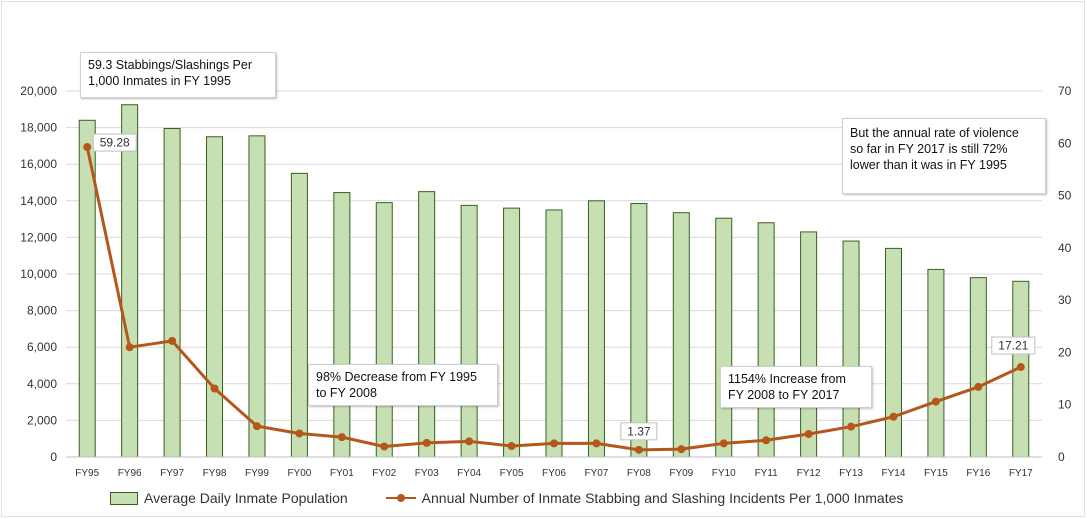 The image size is (1087, 519). What do you see at coordinates (342, 473) in the screenshot?
I see `x-tick-label: FY01` at bounding box center [342, 473].